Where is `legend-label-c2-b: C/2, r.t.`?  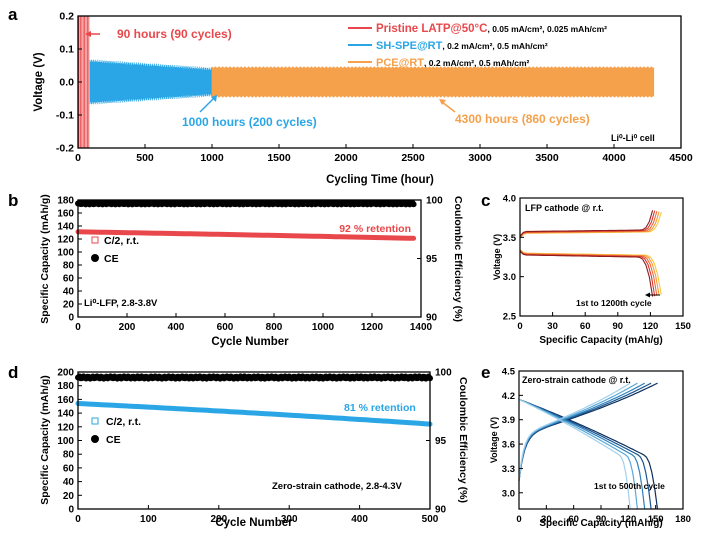 legend-label-c2-b: C/2, r.t. is located at coordinates (121, 241).